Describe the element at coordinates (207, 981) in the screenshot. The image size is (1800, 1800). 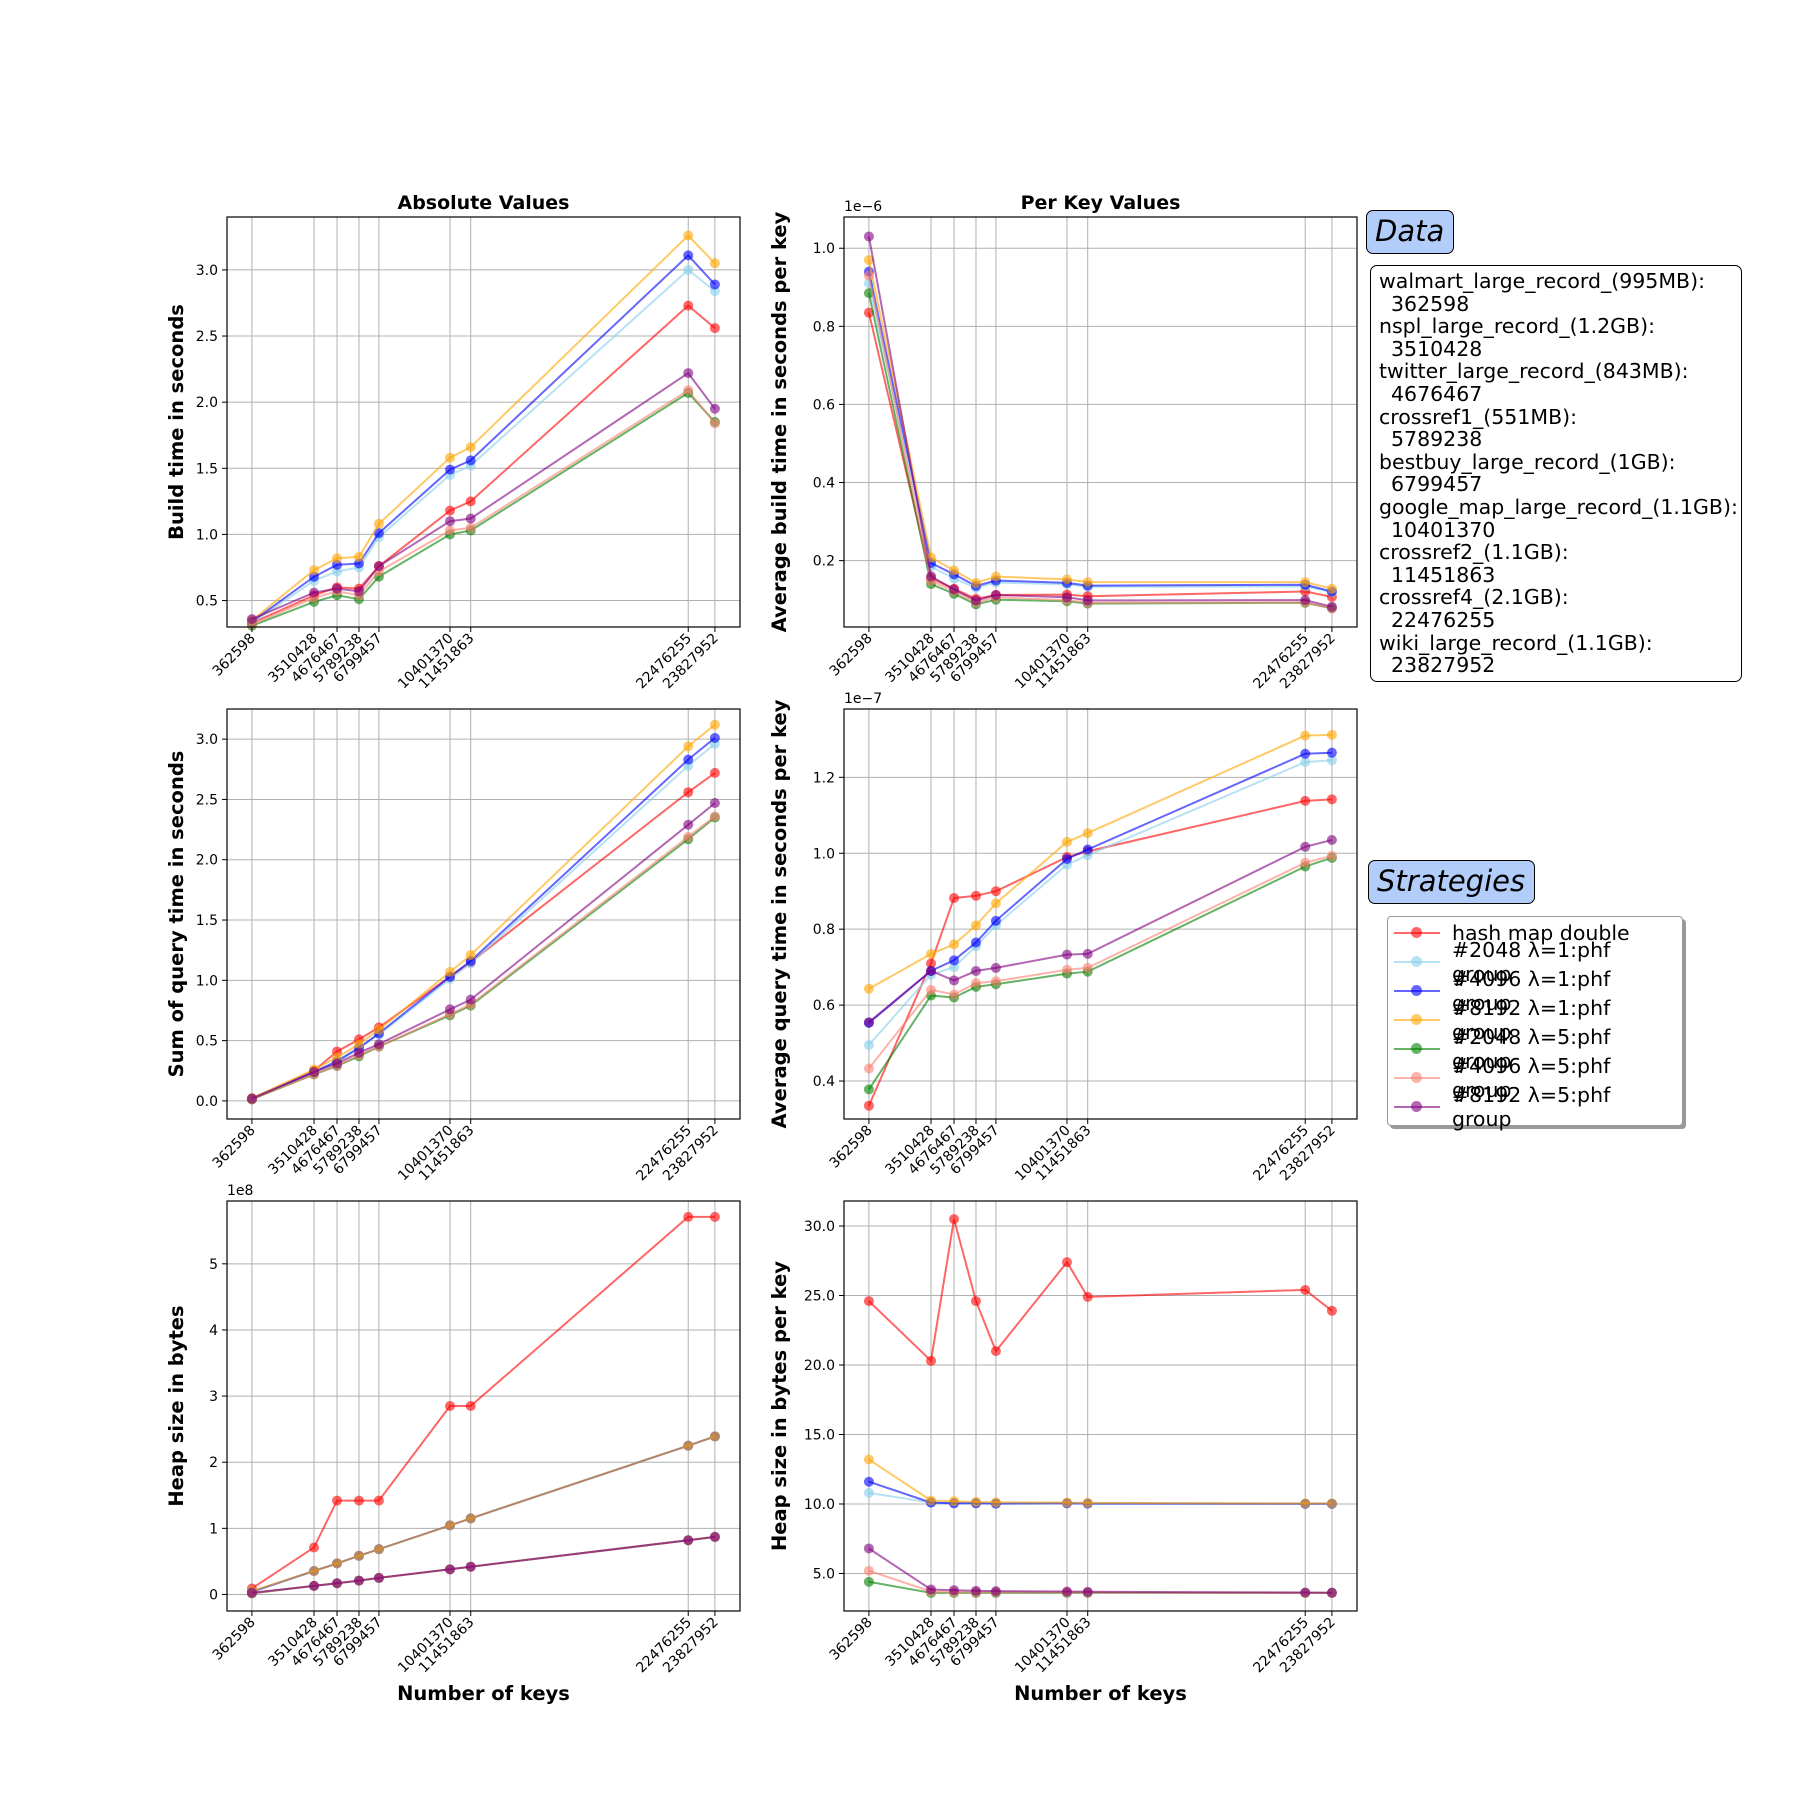
I see `y-tick-label: 1.0` at that location.